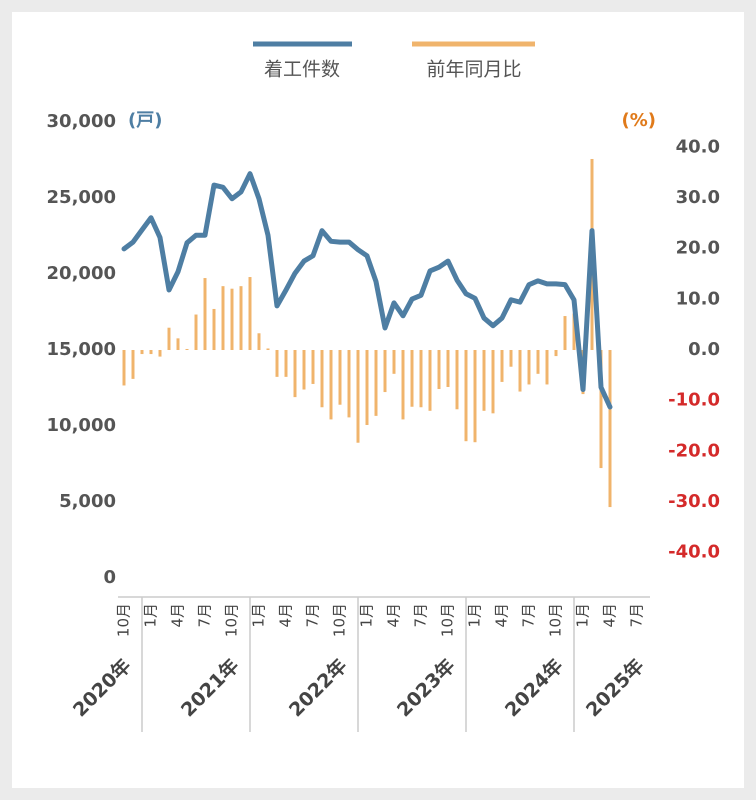 The height and width of the screenshot is (800, 756). I want to click on y2-tick-label: -20.0, so click(694, 450).